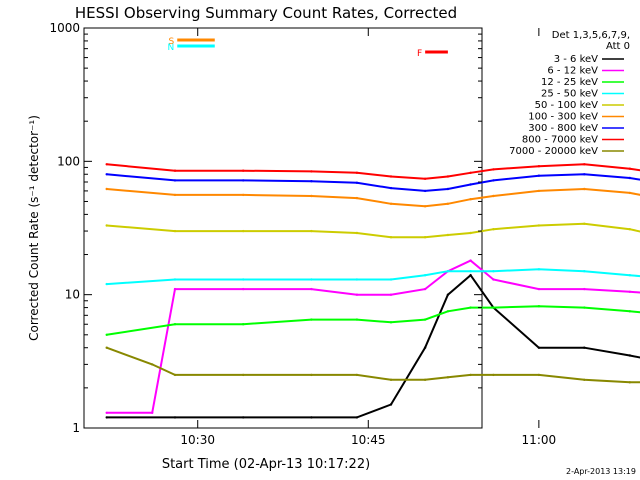 This screenshot has width=640, height=480. Describe the element at coordinates (171, 48) in the screenshot. I see `annotation-label-n: N` at that location.